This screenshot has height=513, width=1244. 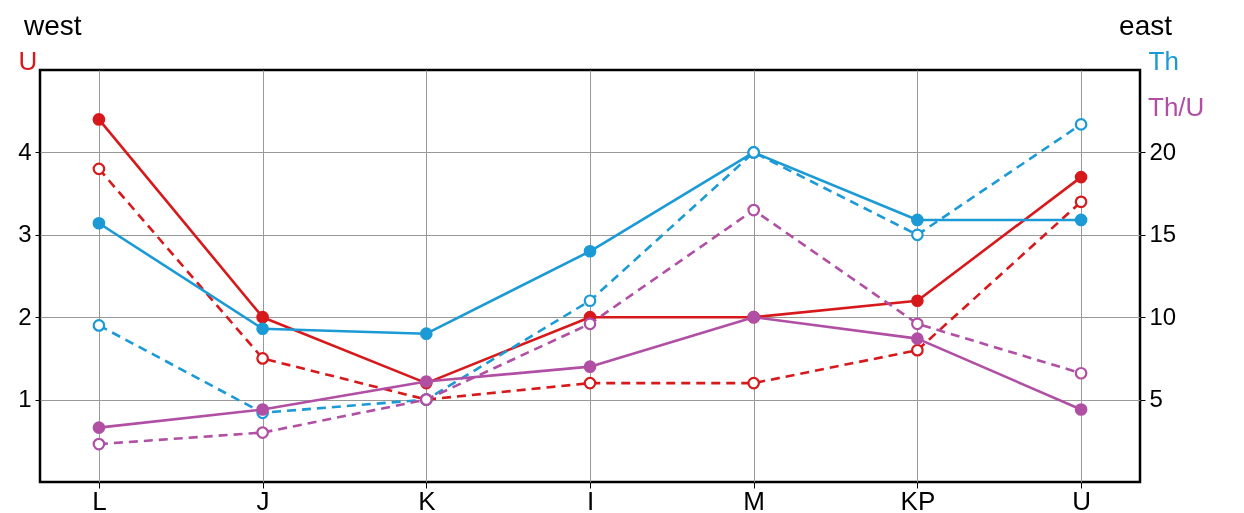 What do you see at coordinates (427, 499) in the screenshot?
I see `x-tick-label: K` at bounding box center [427, 499].